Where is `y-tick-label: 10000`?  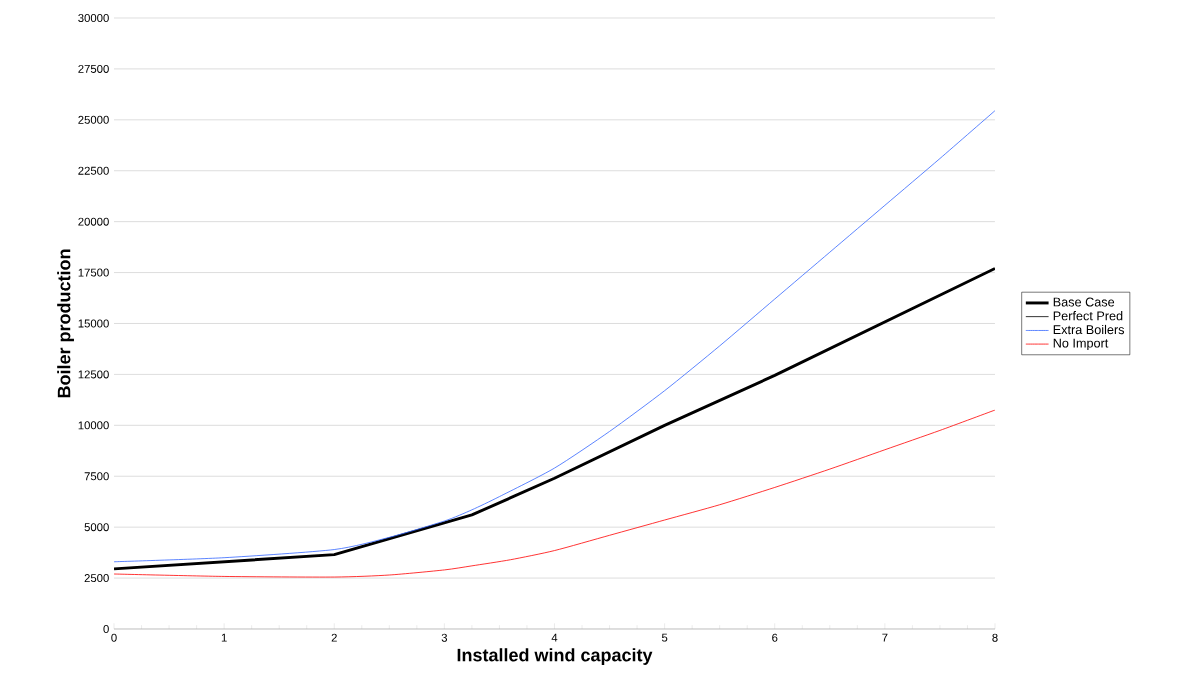 y-tick-label: 10000 is located at coordinates (93, 425).